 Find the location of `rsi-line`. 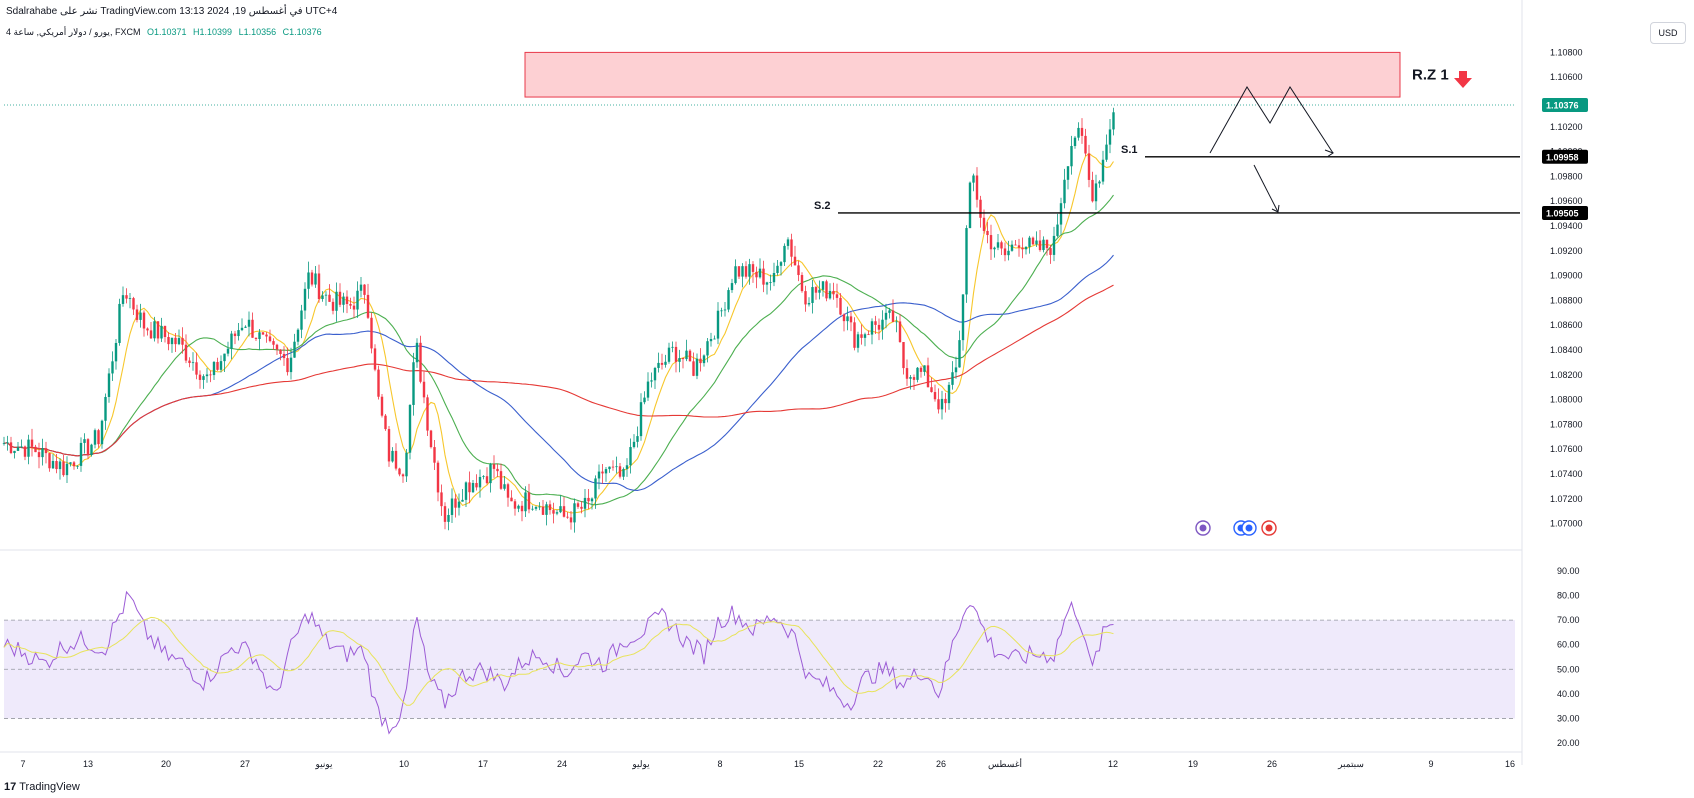

rsi-line is located at coordinates (558, 662).